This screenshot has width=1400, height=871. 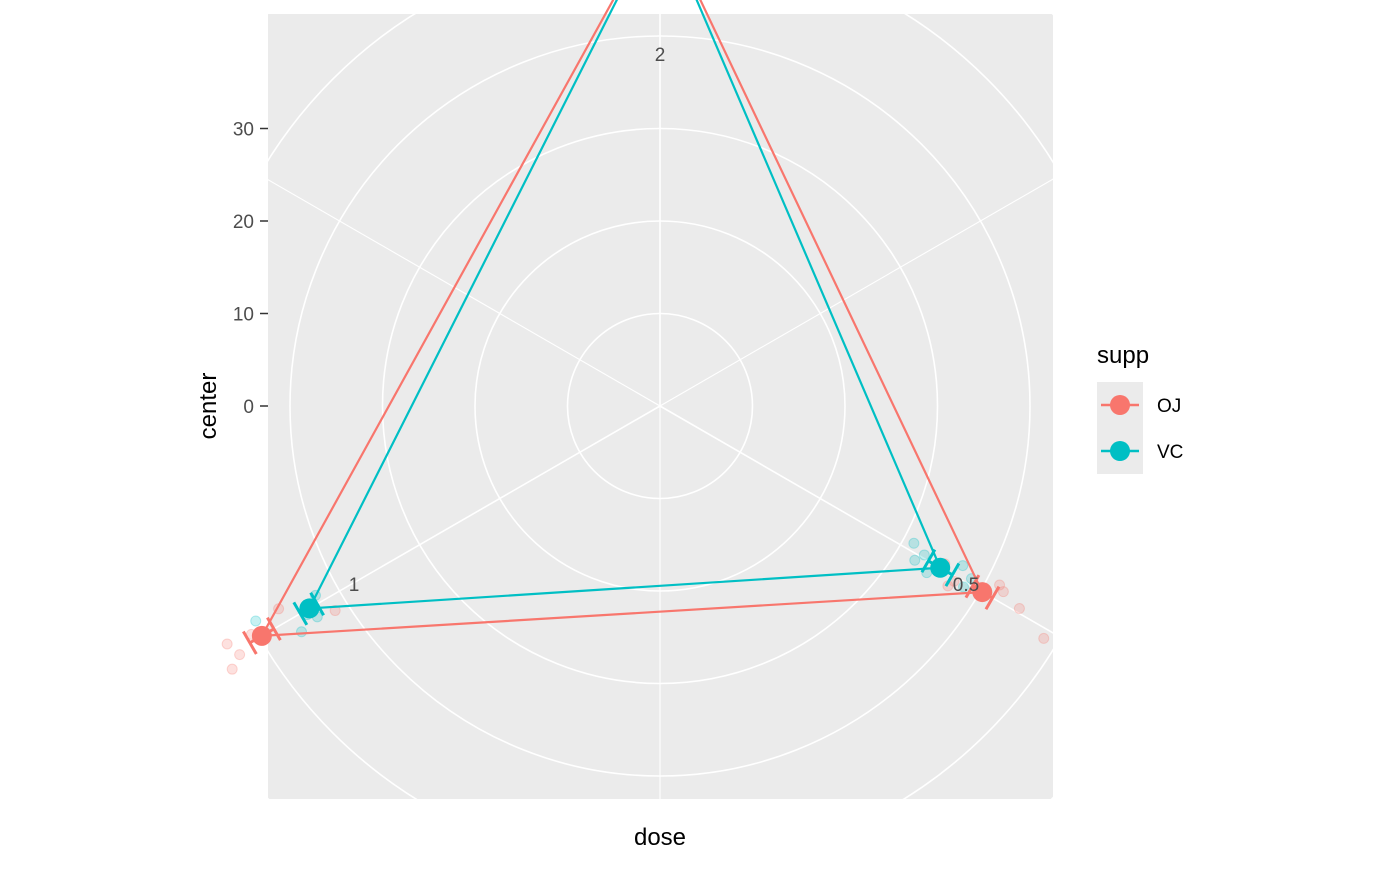 I want to click on error-cap-OJ-0.5-0, so click(x=972, y=586).